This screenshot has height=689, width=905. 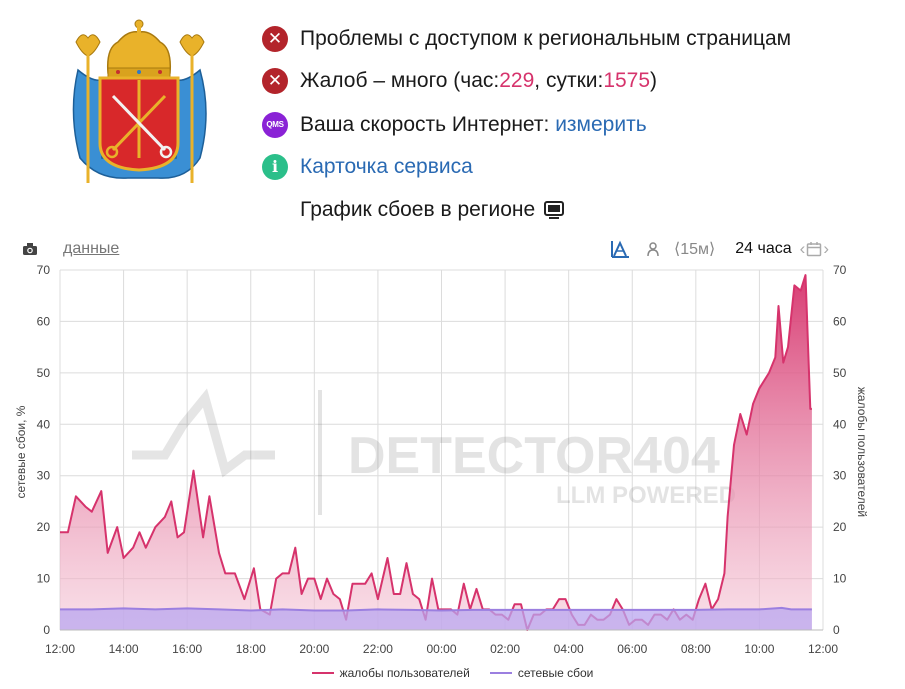 What do you see at coordinates (836, 630) in the screenshot?
I see `y-tick-right: 0` at bounding box center [836, 630].